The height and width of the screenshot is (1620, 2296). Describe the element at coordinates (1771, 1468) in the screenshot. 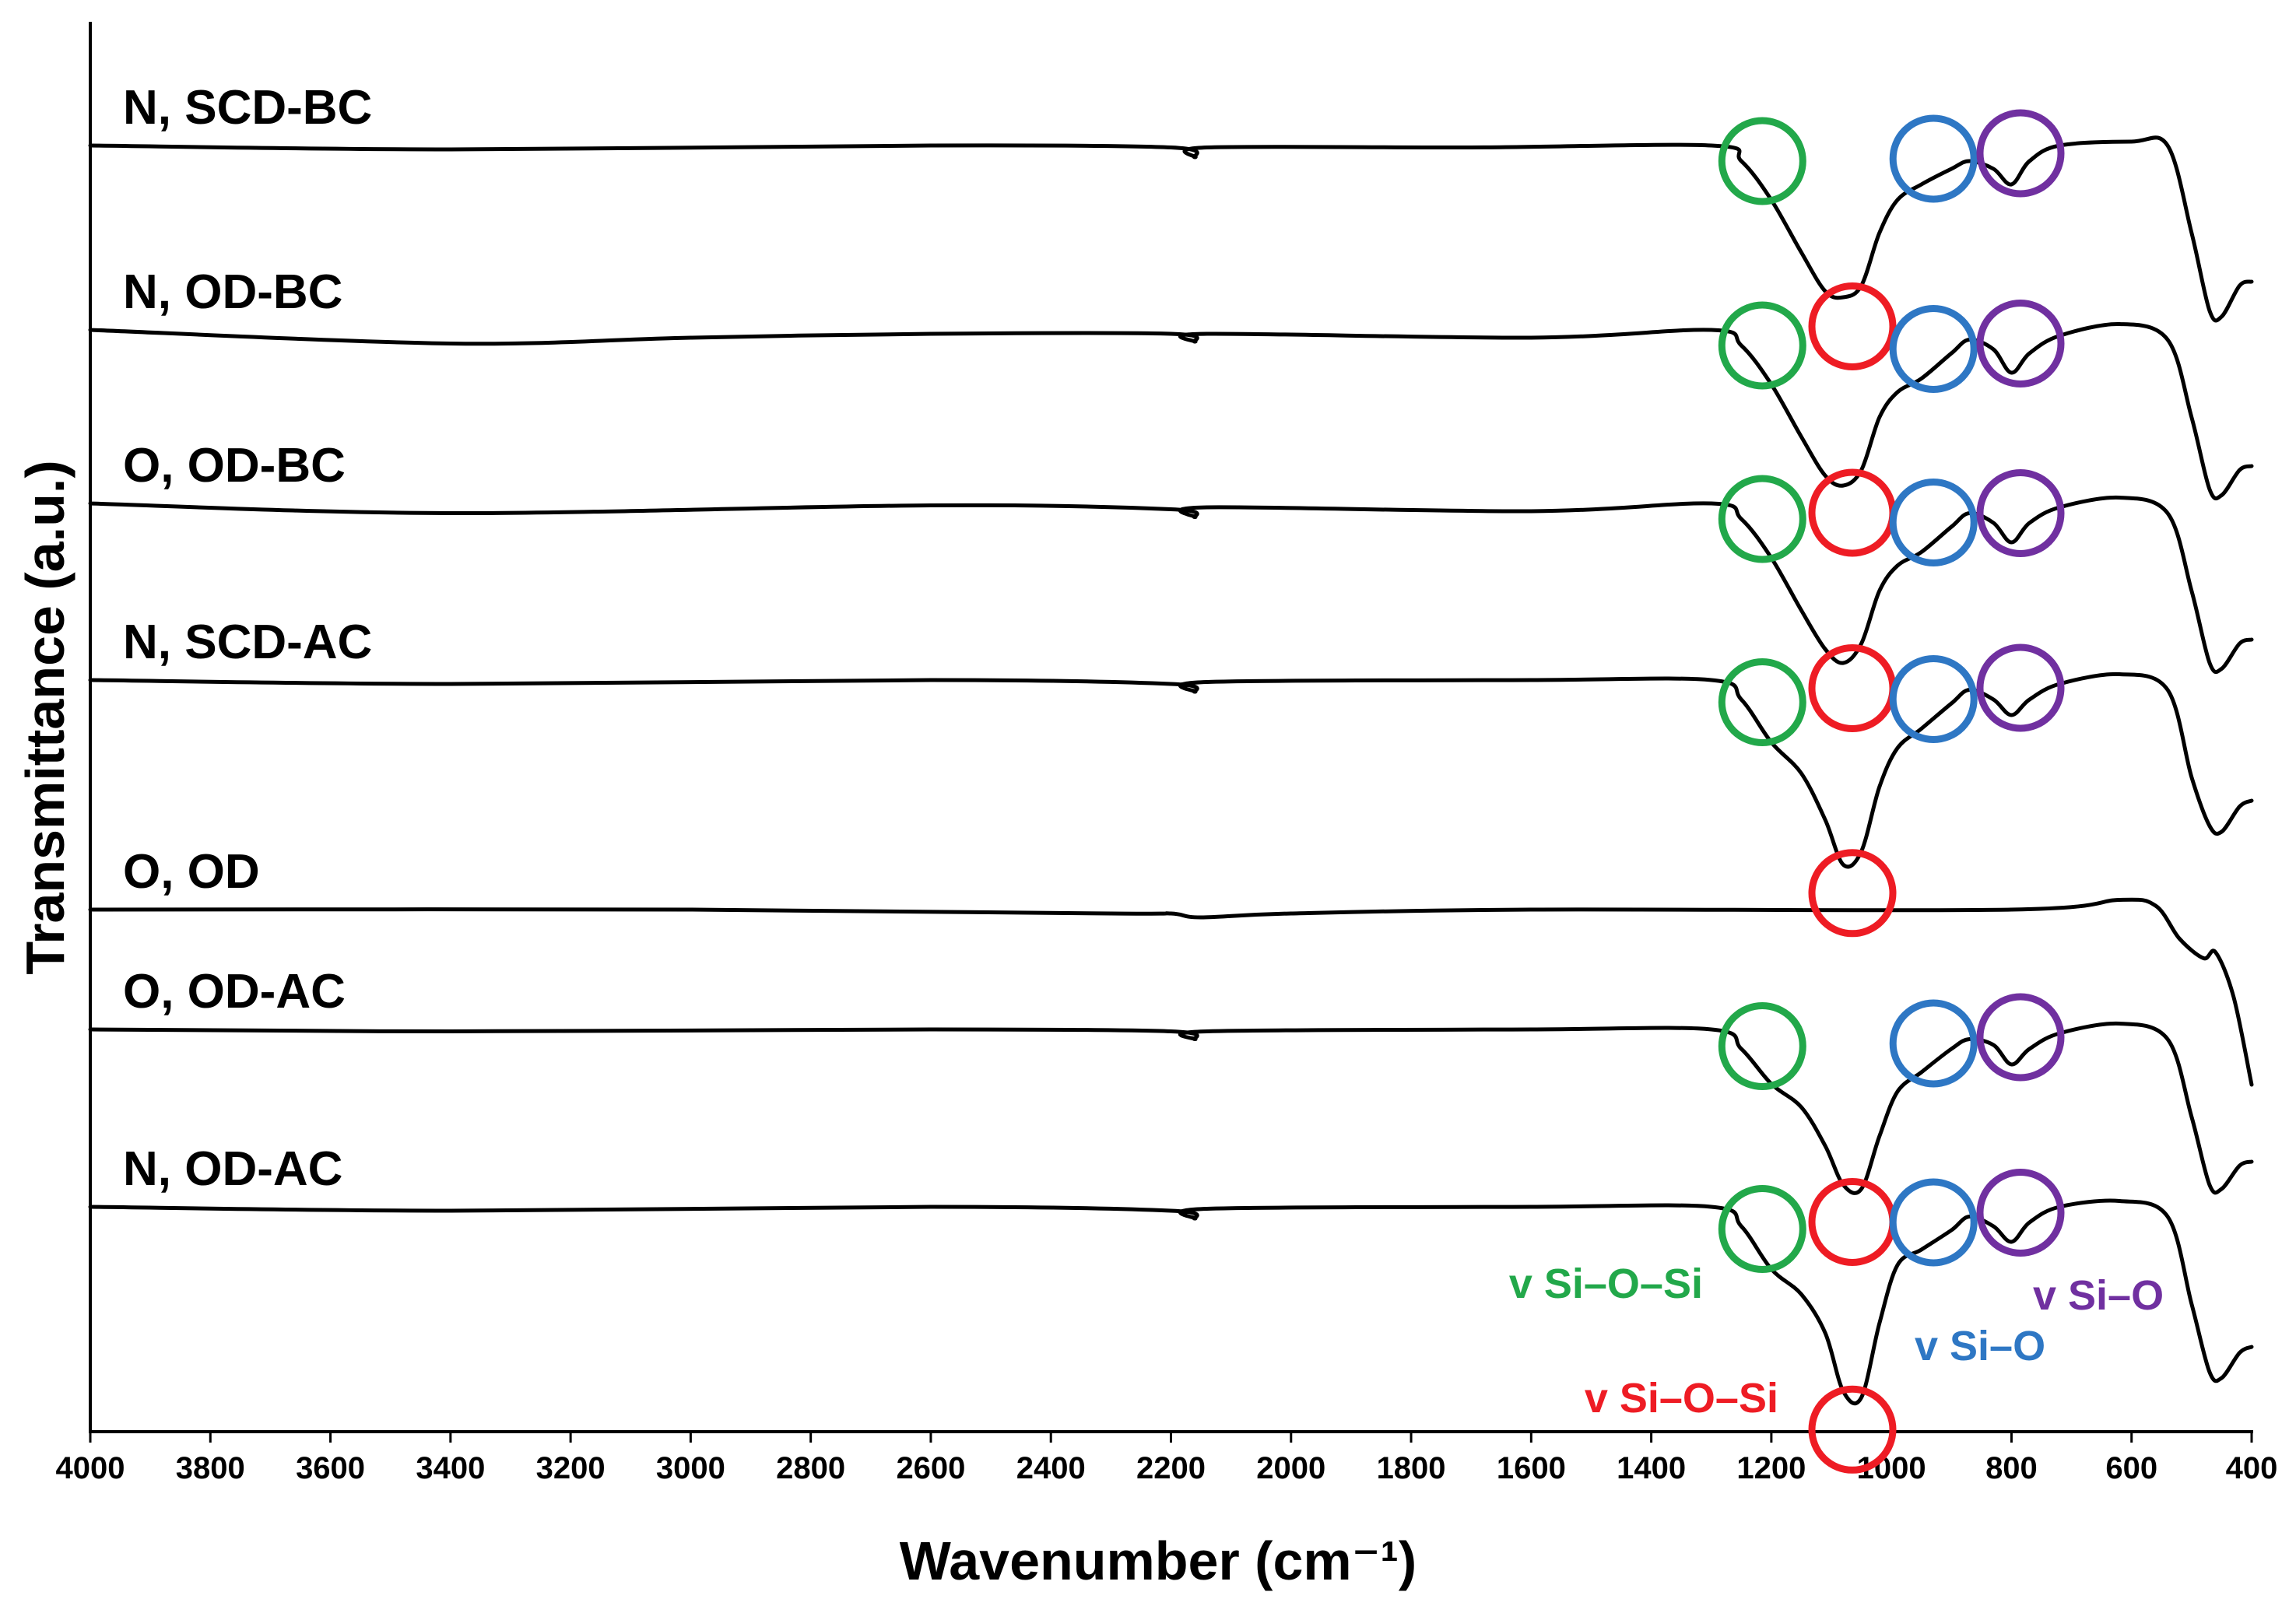

I see `x-tick-label: 1200` at that location.